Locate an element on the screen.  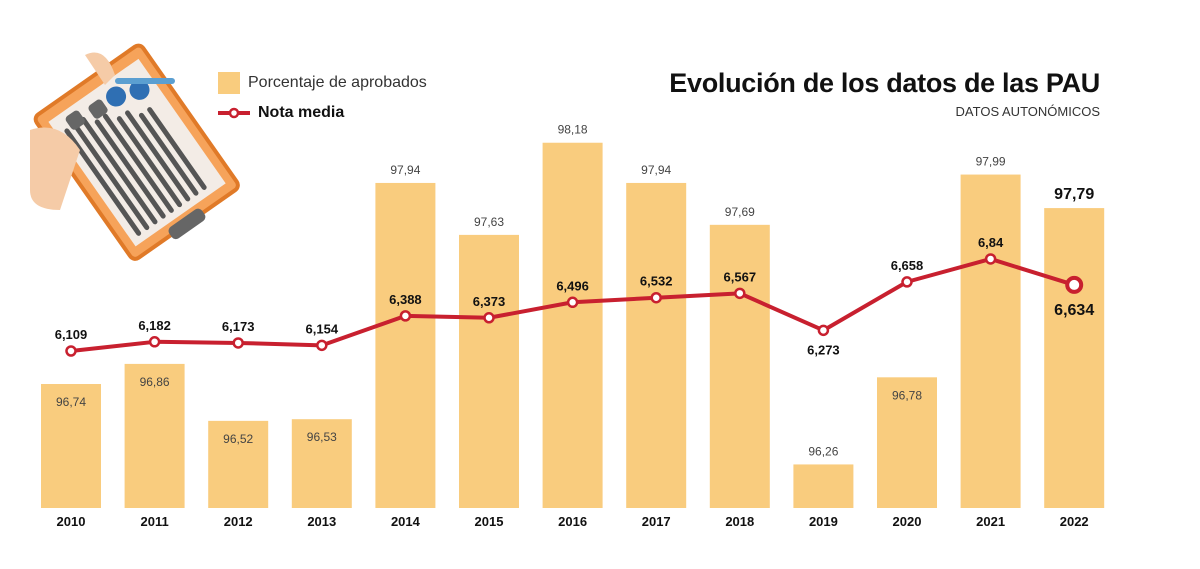
bar-label-2019: 96,26 is located at coordinates (823, 451).